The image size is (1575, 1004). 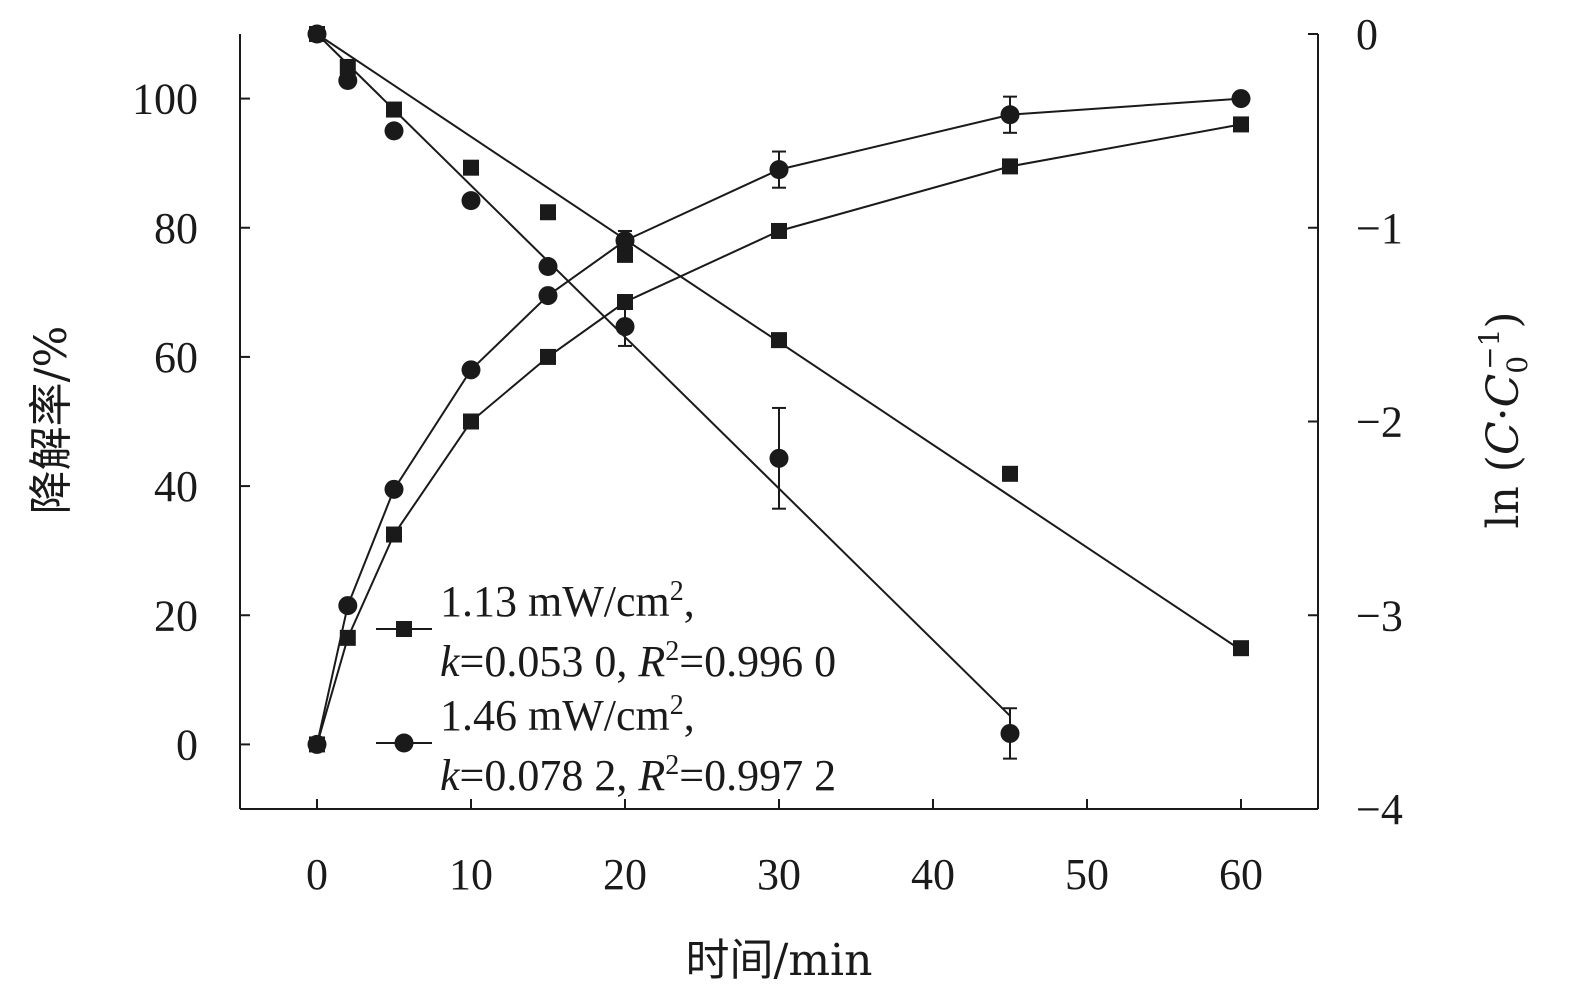 What do you see at coordinates (1503, 319) in the screenshot?
I see `right-title-text: )` at bounding box center [1503, 319].